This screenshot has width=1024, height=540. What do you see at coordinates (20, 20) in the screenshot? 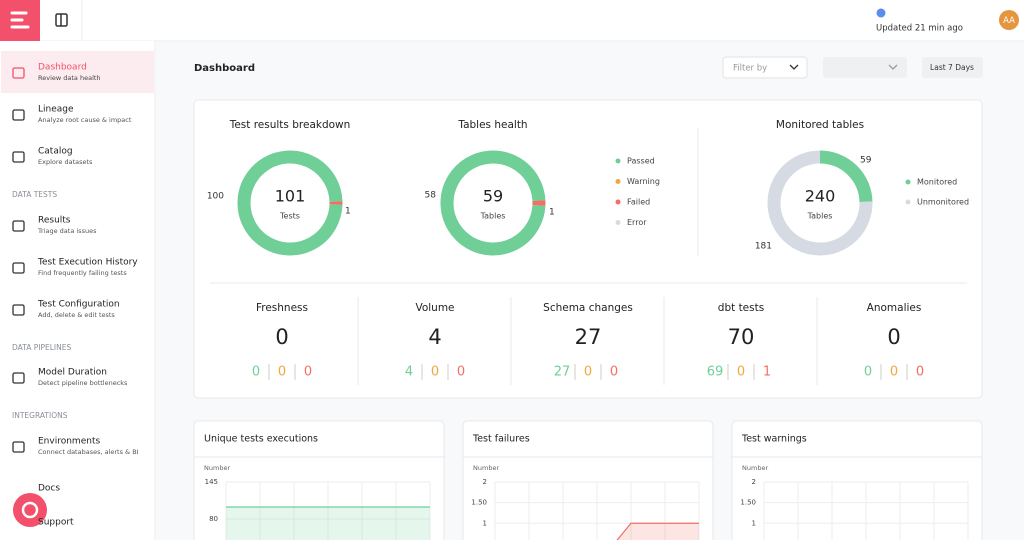
I see `logo-icon` at bounding box center [20, 20].